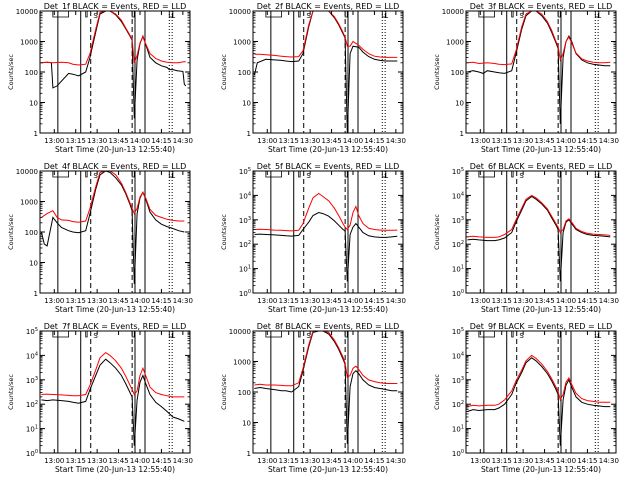 Image resolution: width=640 pixels, height=480 pixels. What do you see at coordinates (458, 171) in the screenshot?
I see `y-tick-label: 10⁵` at bounding box center [458, 171].